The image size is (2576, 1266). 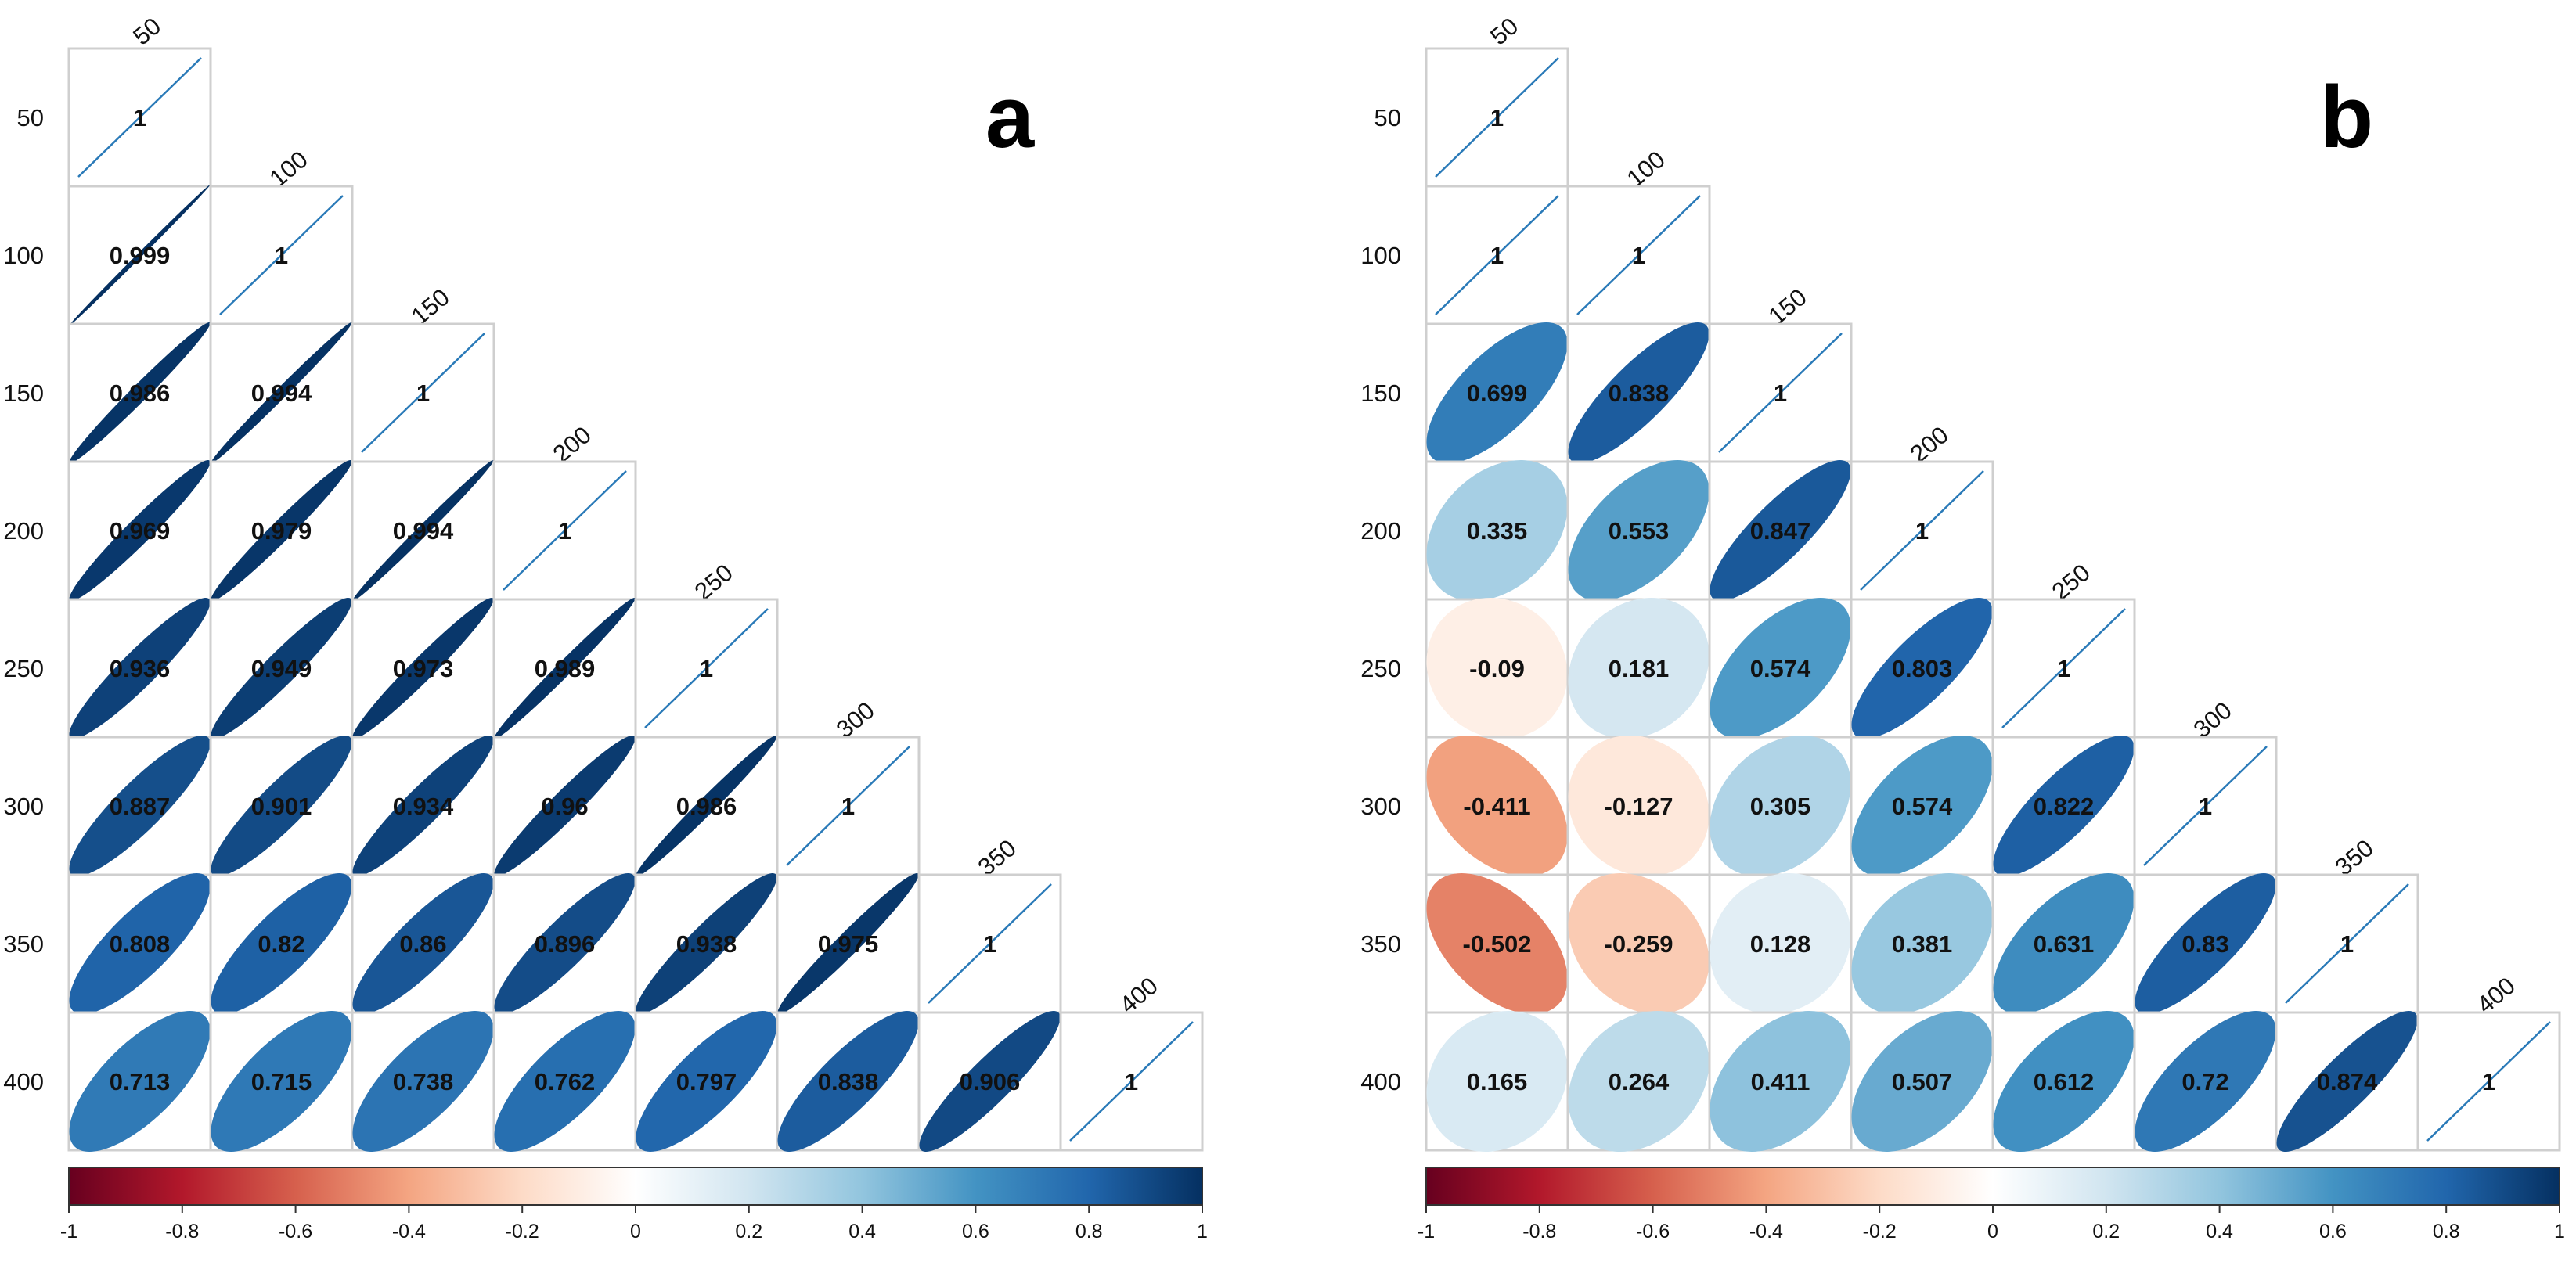 I want to click on correlation-cell: 0.808, so click(x=139, y=943).